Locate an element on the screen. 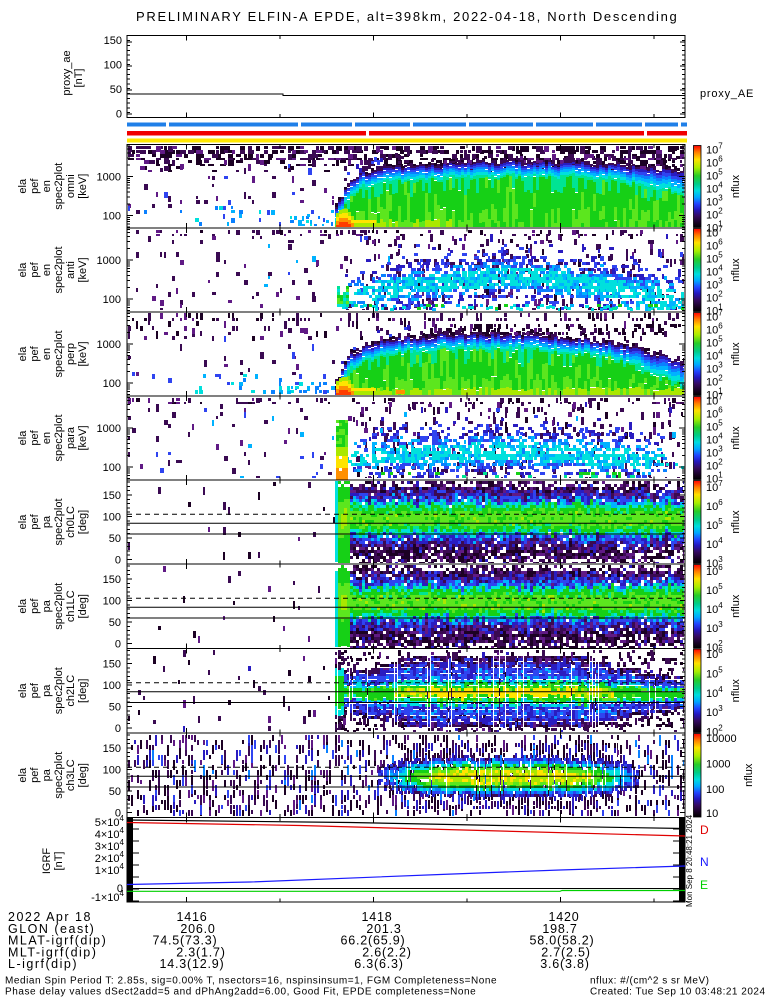 This screenshot has height=1005, width=775. svg-text: proxy_AE is located at coordinates (727, 94).